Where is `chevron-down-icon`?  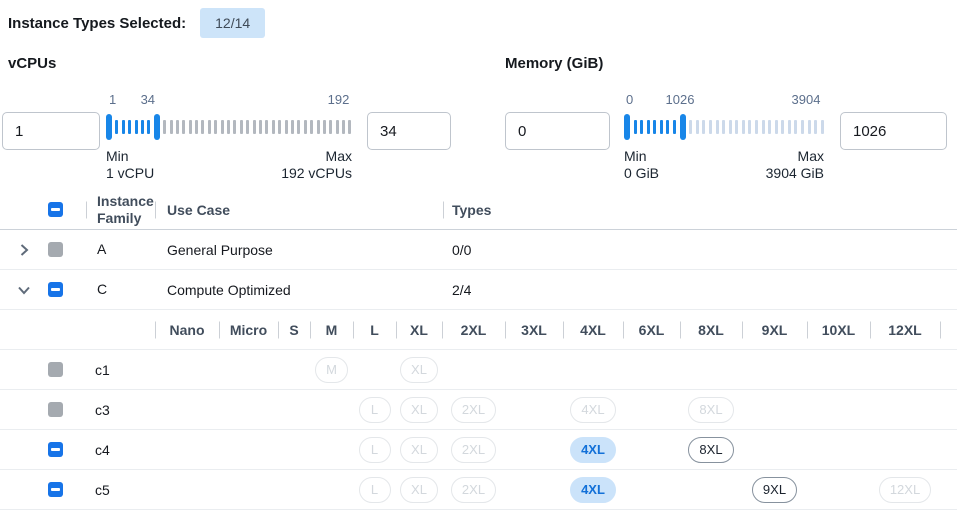
chevron-down-icon is located at coordinates (24, 290).